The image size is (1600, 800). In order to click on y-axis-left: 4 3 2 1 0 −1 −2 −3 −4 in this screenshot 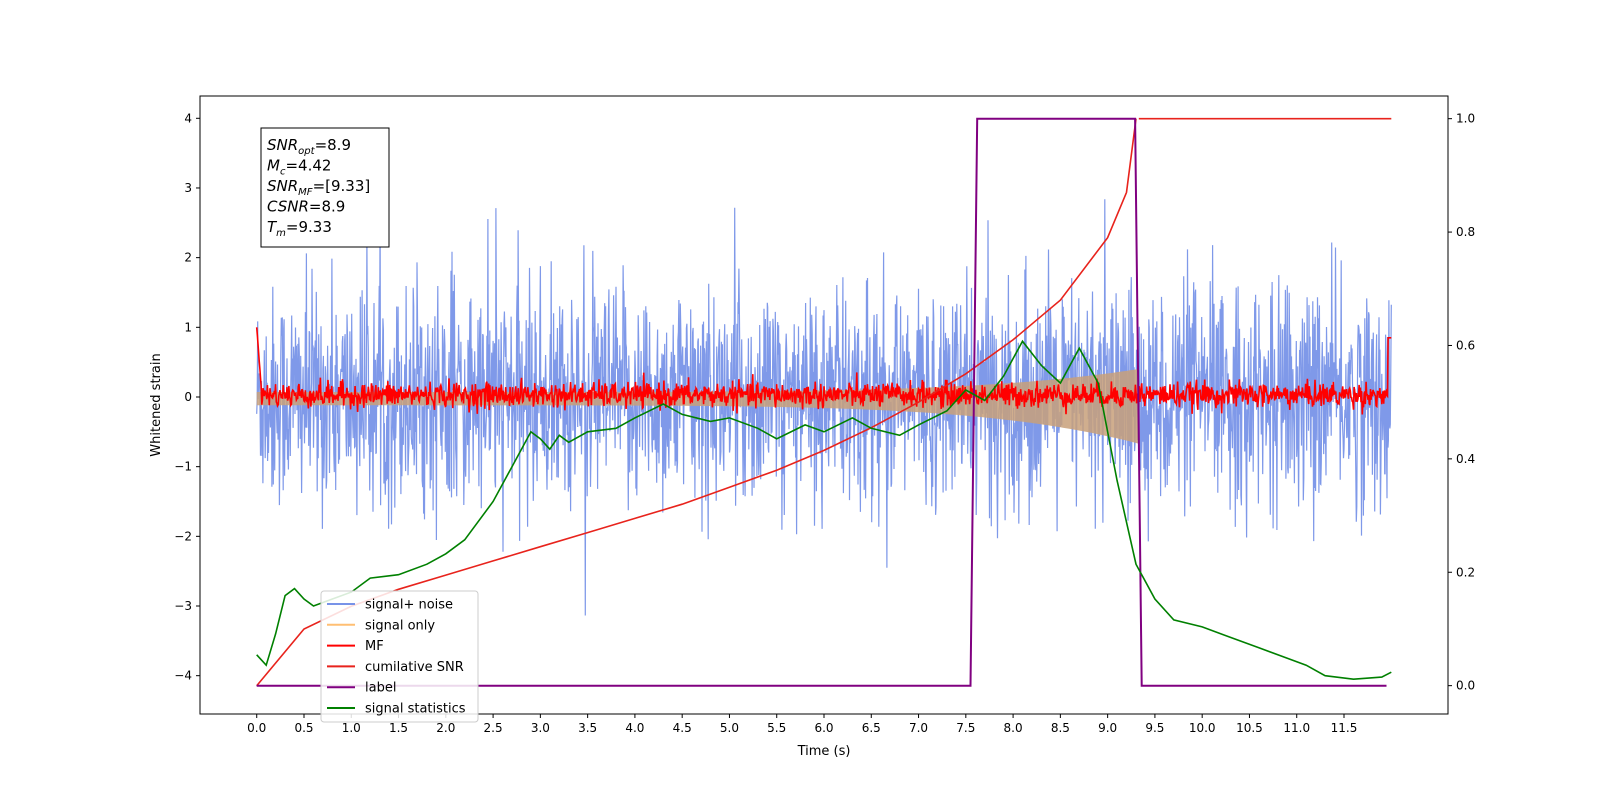, I will do `click(187, 397)`.